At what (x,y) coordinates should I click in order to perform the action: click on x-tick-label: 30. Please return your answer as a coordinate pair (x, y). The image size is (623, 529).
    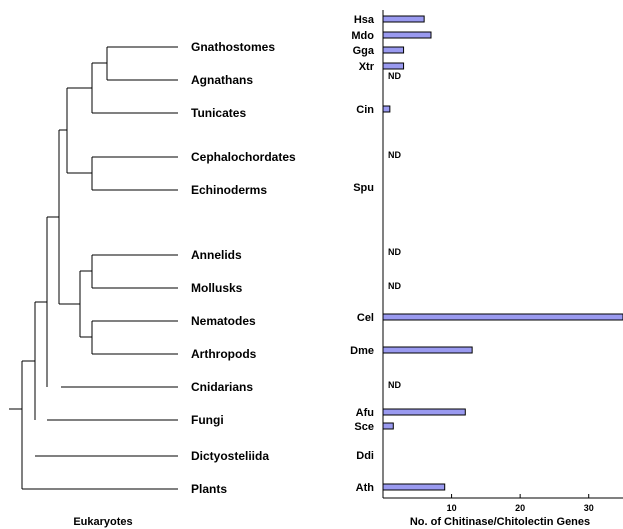
    Looking at the image, I should click on (589, 508).